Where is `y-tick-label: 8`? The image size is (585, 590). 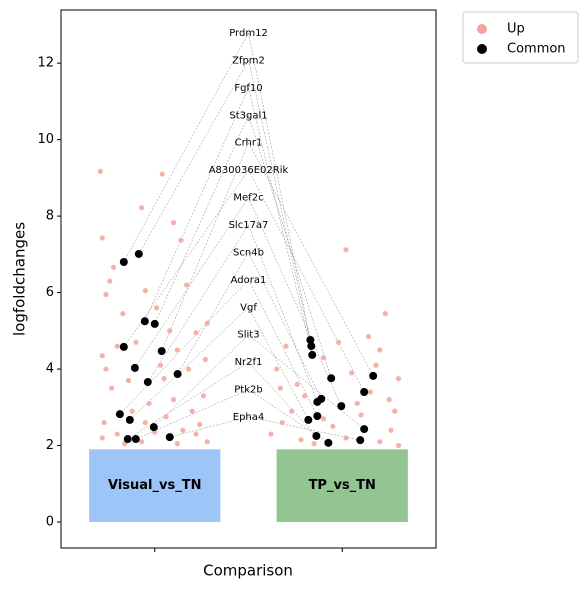 y-tick-label: 8 is located at coordinates (50, 216).